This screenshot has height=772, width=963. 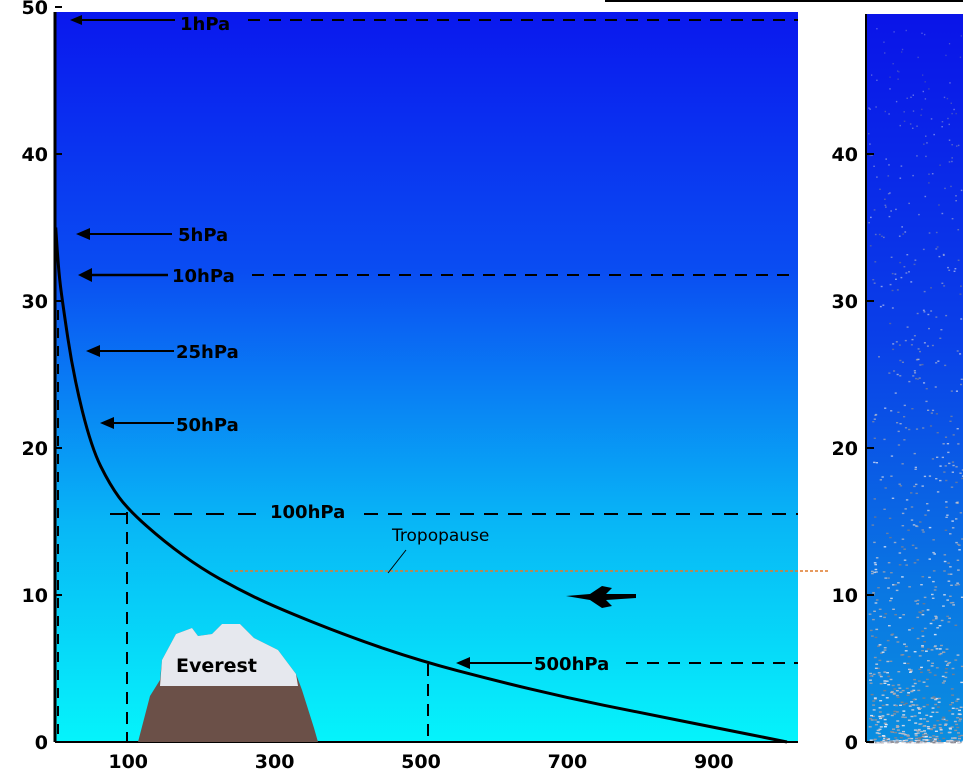 What do you see at coordinates (205, 24) in the screenshot?
I see `pressure-label: 1hPa` at bounding box center [205, 24].